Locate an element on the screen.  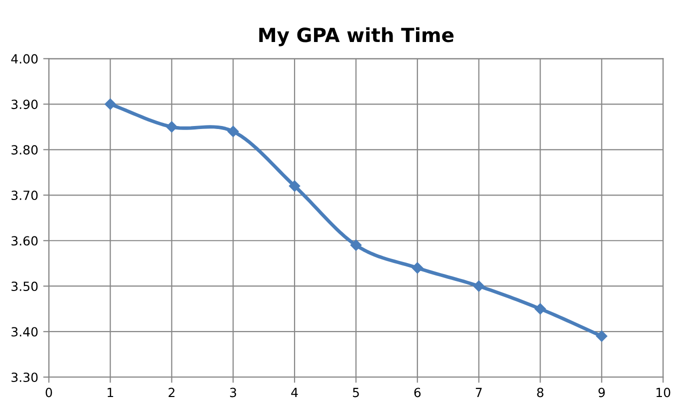
x-tick-label: 8 is located at coordinates (540, 393).